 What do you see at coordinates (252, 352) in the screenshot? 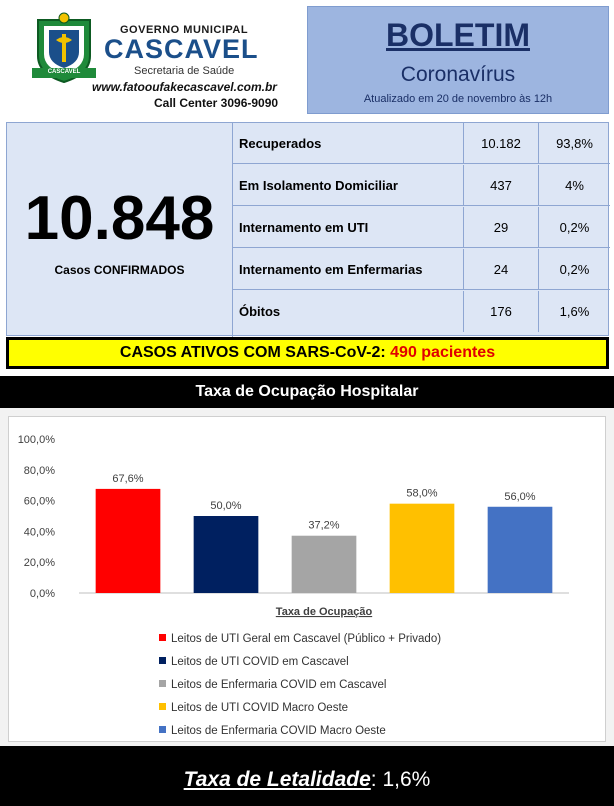
I see `active-cases-label: CASOS ATIVOS COM SARS-CoV-2:` at bounding box center [252, 352].